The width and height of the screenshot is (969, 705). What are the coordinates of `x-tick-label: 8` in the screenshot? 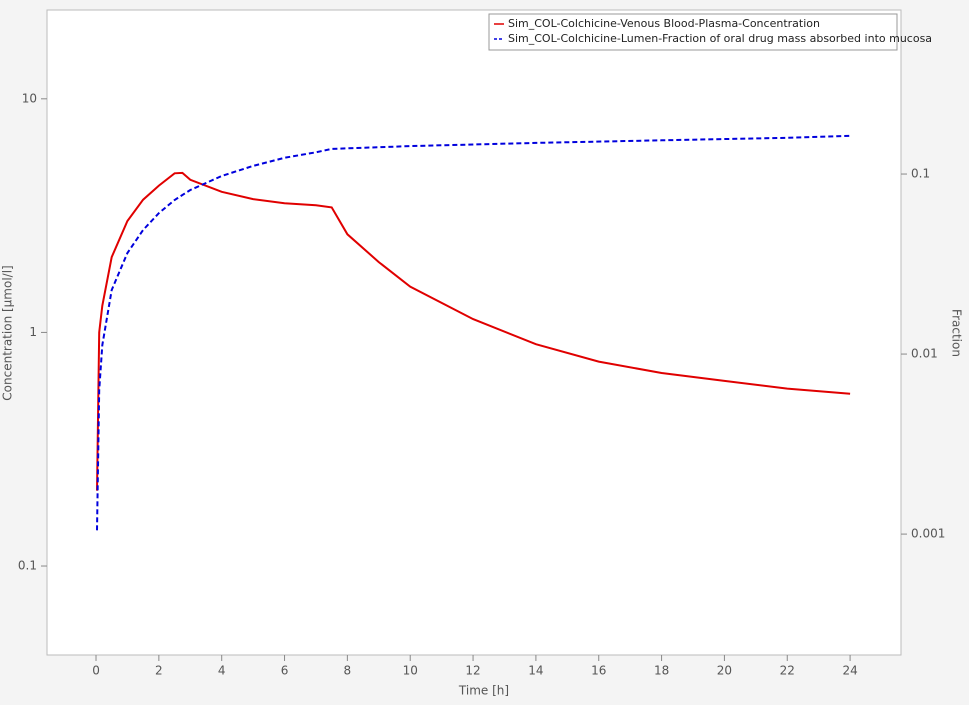 It's located at (348, 671).